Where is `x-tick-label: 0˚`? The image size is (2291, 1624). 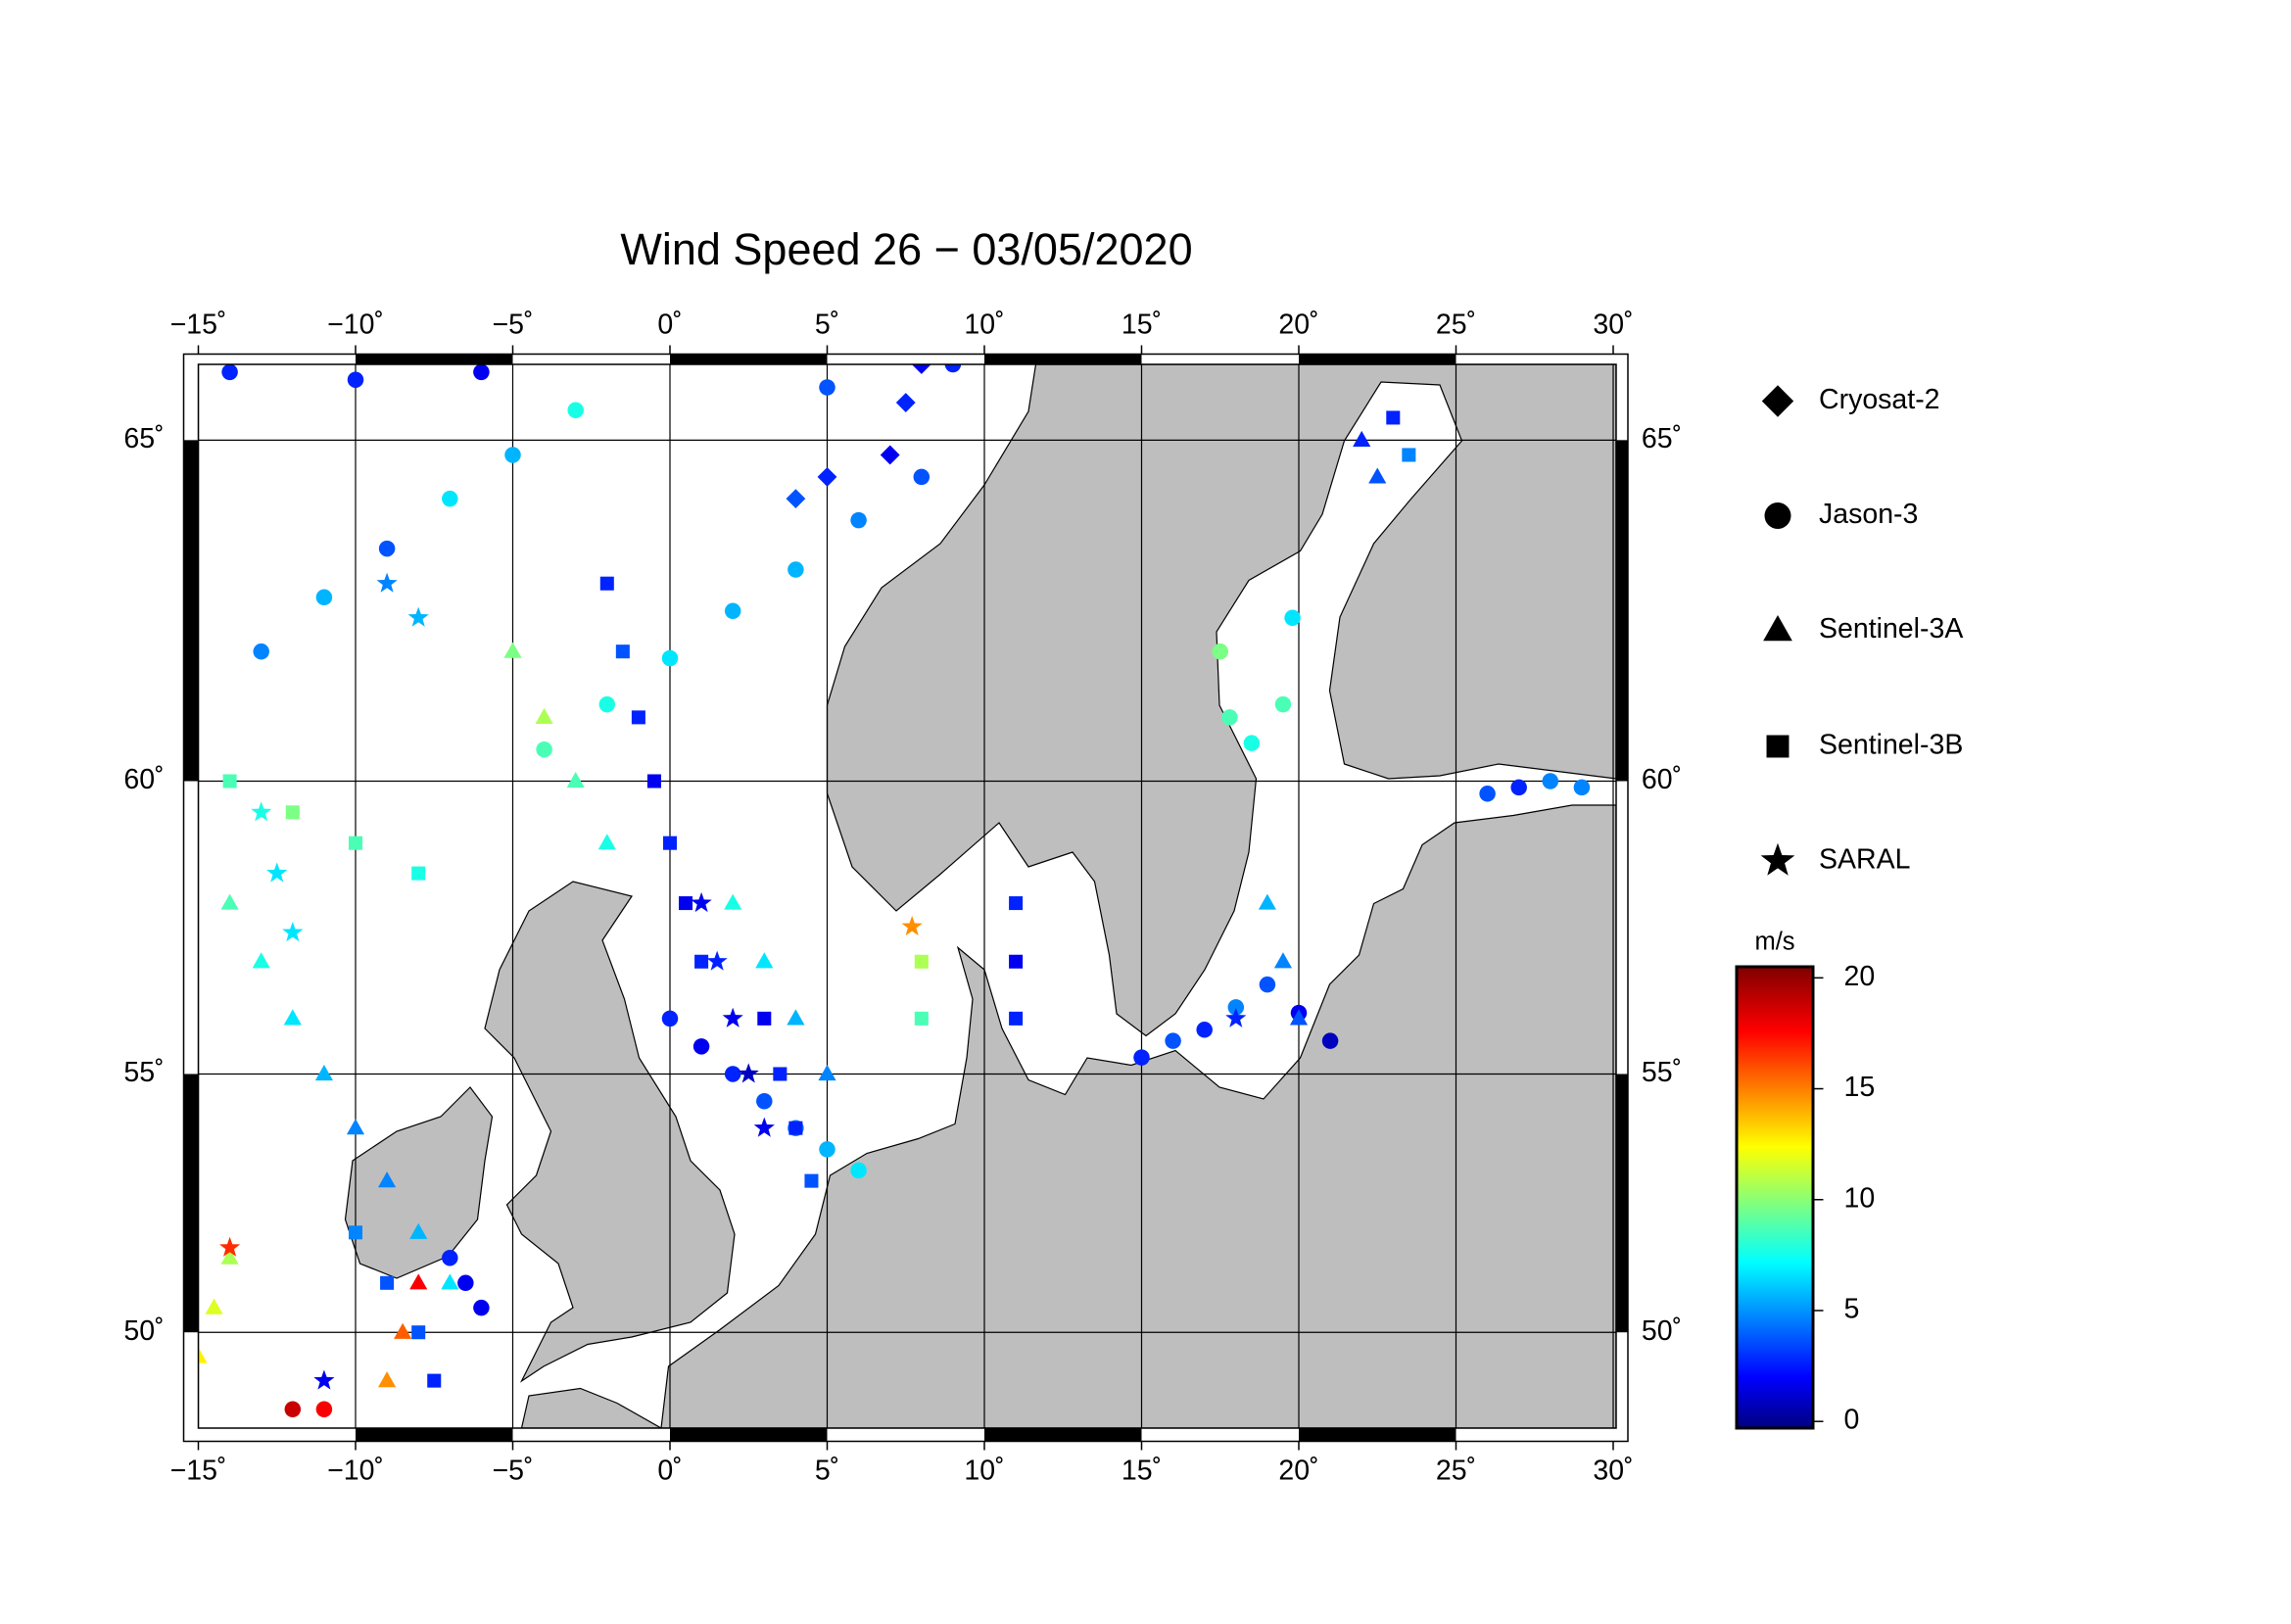 x-tick-label: 0˚ is located at coordinates (669, 325).